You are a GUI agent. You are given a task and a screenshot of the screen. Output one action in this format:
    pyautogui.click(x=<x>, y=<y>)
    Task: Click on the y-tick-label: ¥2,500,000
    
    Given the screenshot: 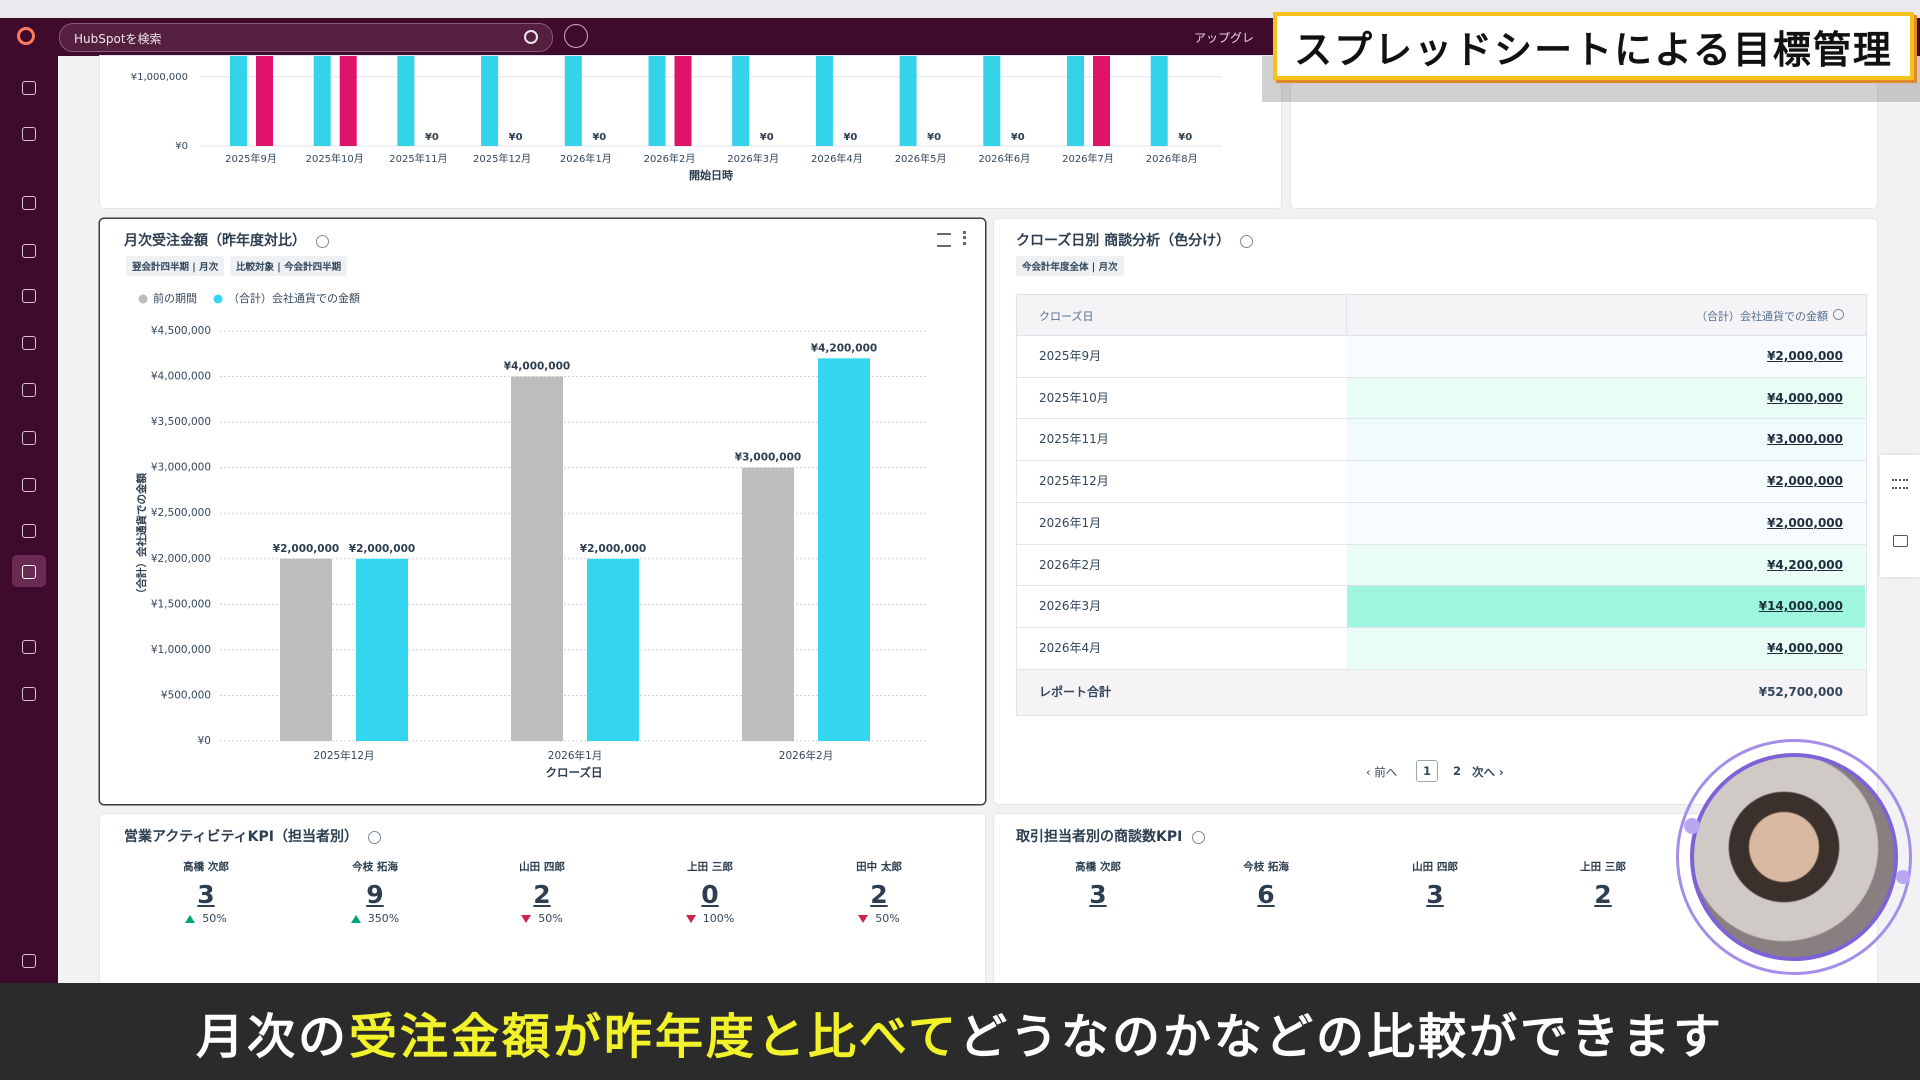 What is the action you would take?
    pyautogui.click(x=181, y=513)
    